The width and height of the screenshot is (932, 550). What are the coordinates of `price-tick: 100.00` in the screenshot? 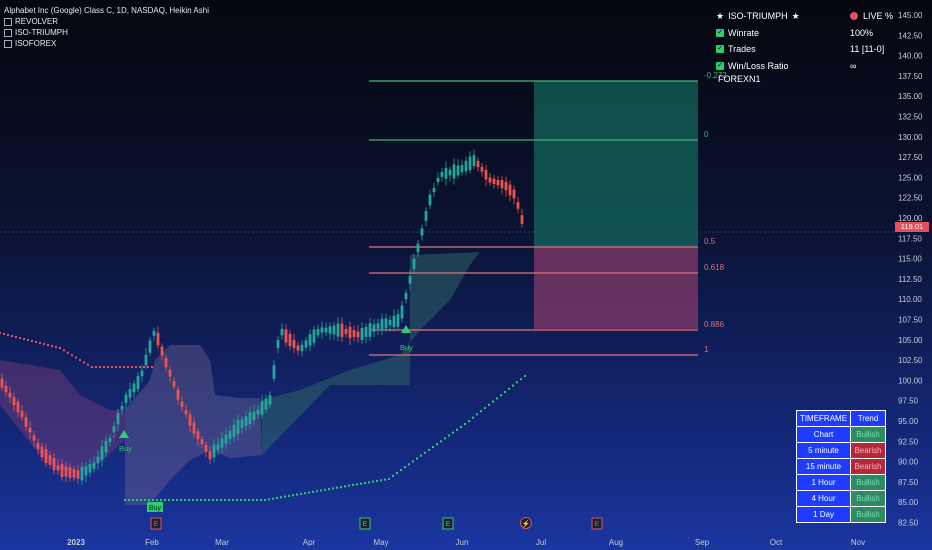 It's located at (910, 380).